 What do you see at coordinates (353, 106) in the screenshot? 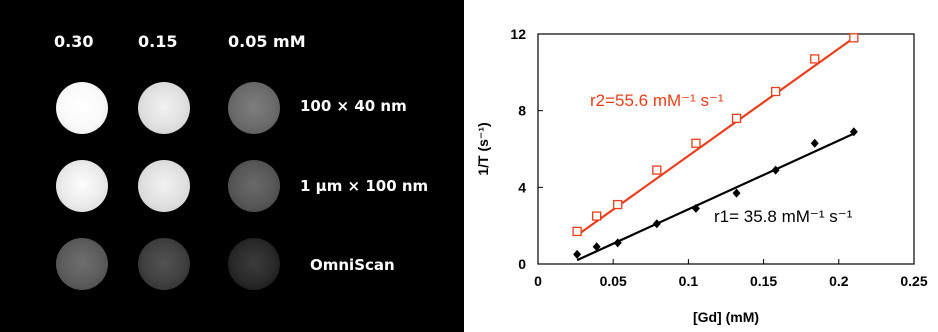
I see `row-label: 100 × 40 nm` at bounding box center [353, 106].